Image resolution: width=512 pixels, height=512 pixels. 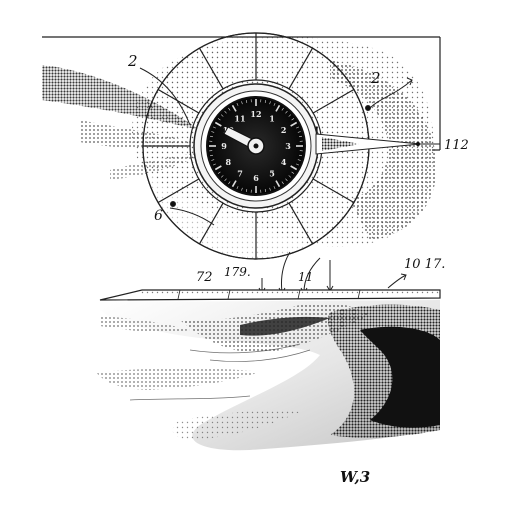 I want to click on face-number: 9, so click(x=224, y=146).